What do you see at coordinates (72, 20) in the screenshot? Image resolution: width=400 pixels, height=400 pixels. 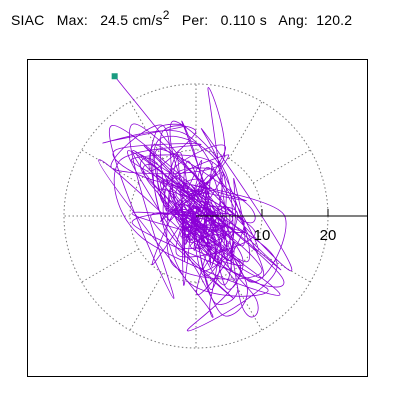 I see `max-label: Max:` at bounding box center [72, 20].